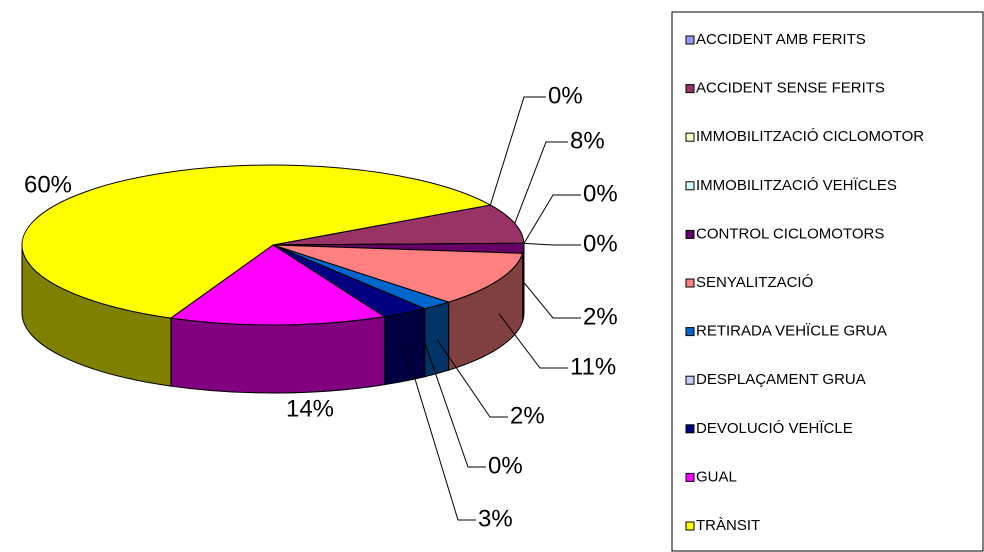 The width and height of the screenshot is (984, 552). What do you see at coordinates (810, 136) in the screenshot?
I see `legend-label: IMMOBILITZACIÓ CICLOMOTOR` at bounding box center [810, 136].